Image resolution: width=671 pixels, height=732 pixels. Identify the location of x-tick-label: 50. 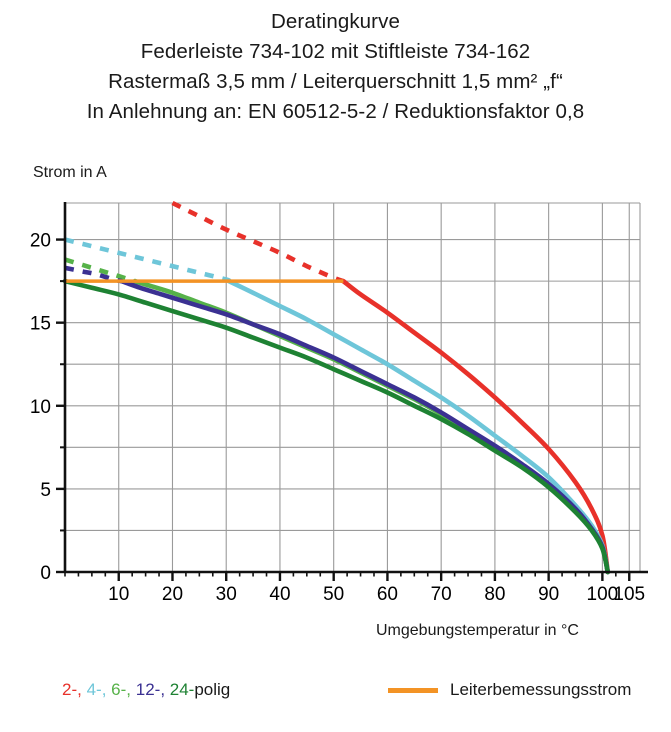
(333, 594).